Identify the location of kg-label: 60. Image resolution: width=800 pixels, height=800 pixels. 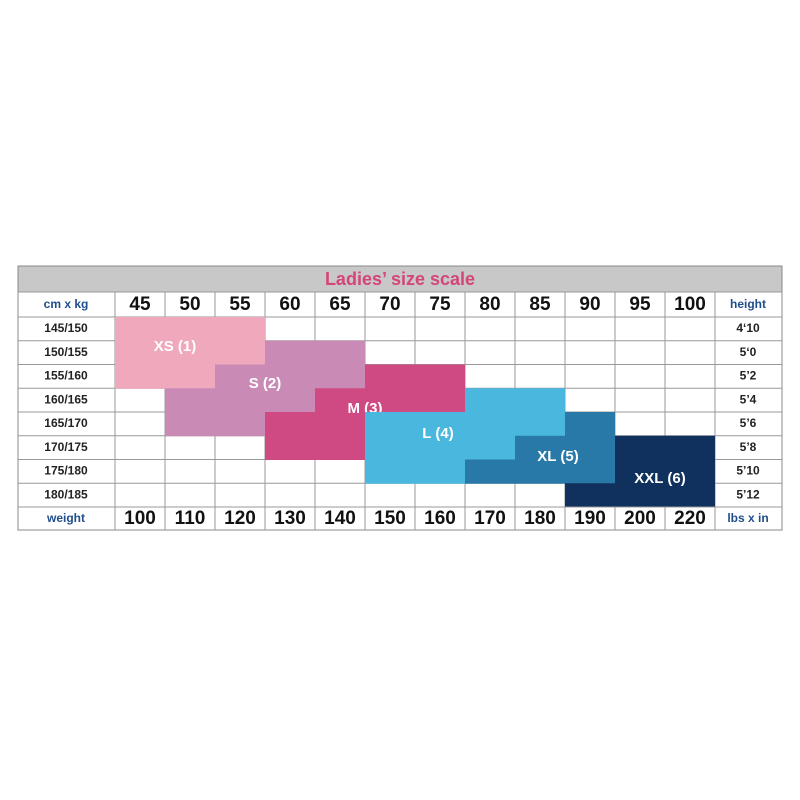
(289, 304).